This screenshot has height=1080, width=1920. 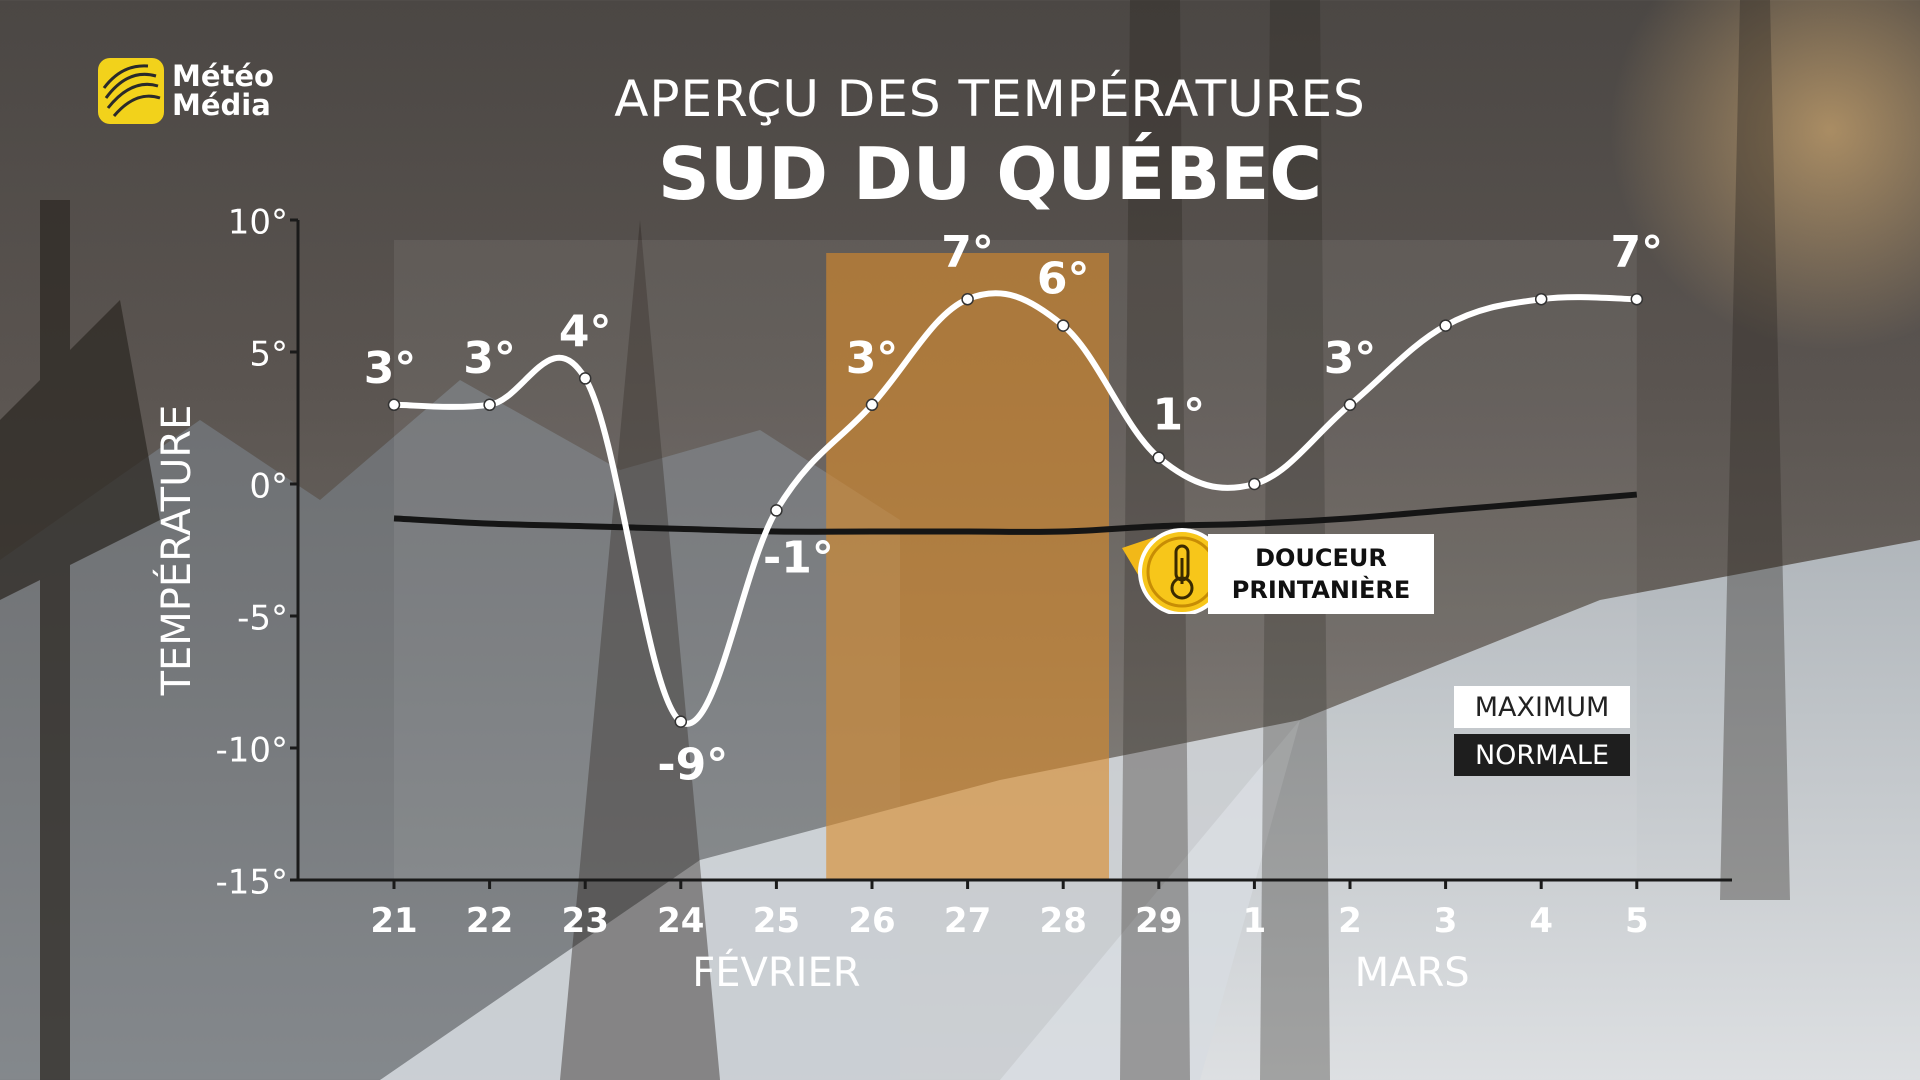 I want to click on x-tick-label: 28, so click(x=1063, y=921).